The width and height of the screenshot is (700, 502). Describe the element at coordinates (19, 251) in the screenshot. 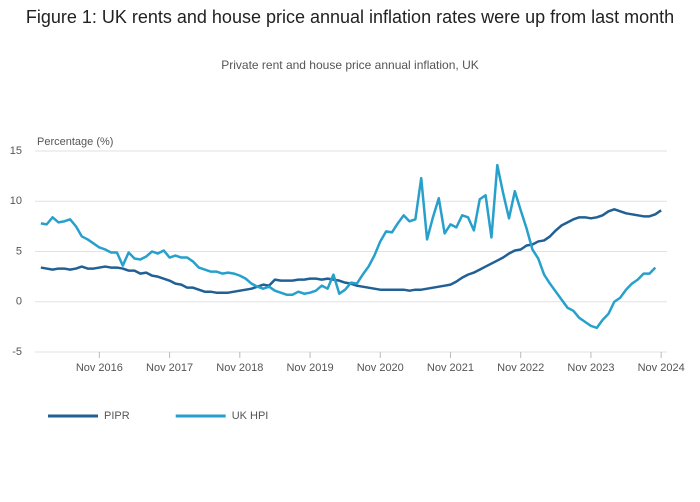

I see `y-tick-label: 5` at that location.